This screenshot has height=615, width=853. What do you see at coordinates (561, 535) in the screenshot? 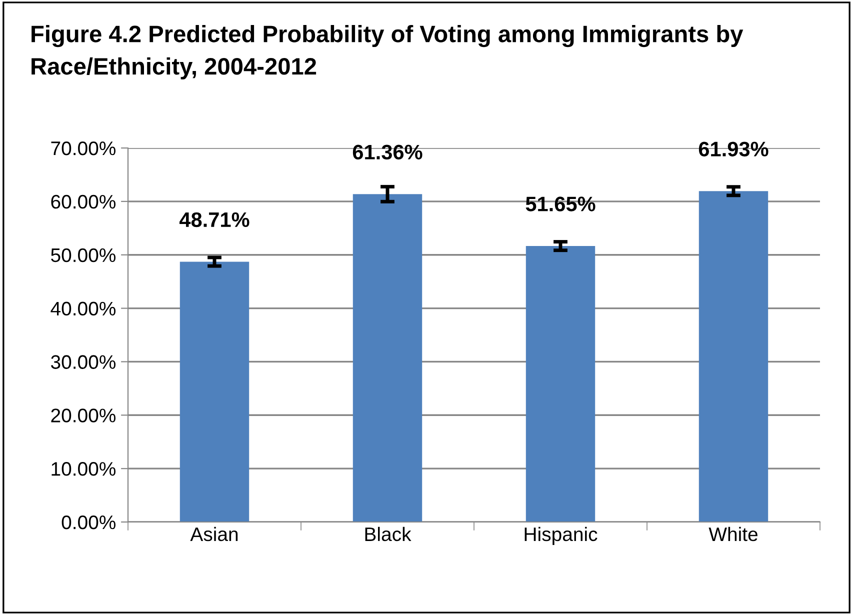
I see `x-tick-label: Hispanic` at bounding box center [561, 535].